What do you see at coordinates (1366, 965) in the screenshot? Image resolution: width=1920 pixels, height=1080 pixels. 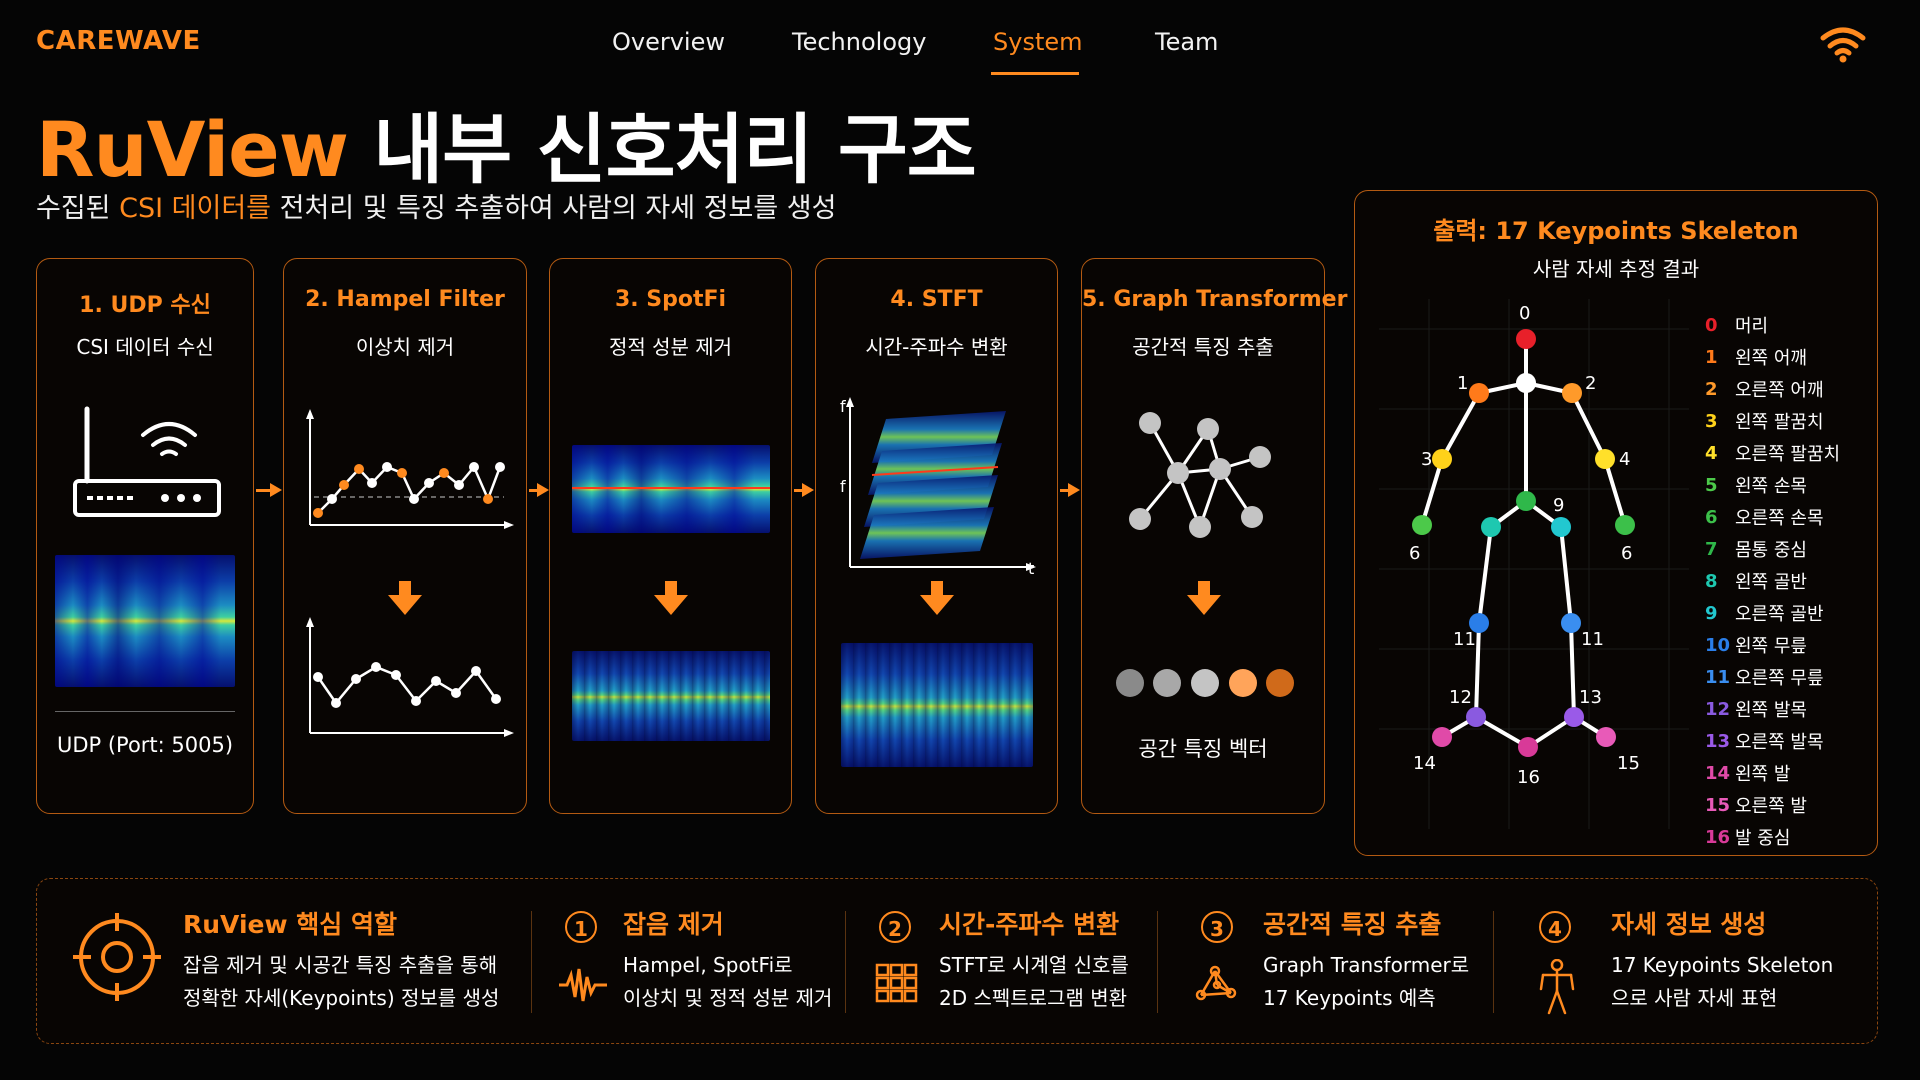 I see `summary-item-line: Graph Transformer로` at bounding box center [1366, 965].